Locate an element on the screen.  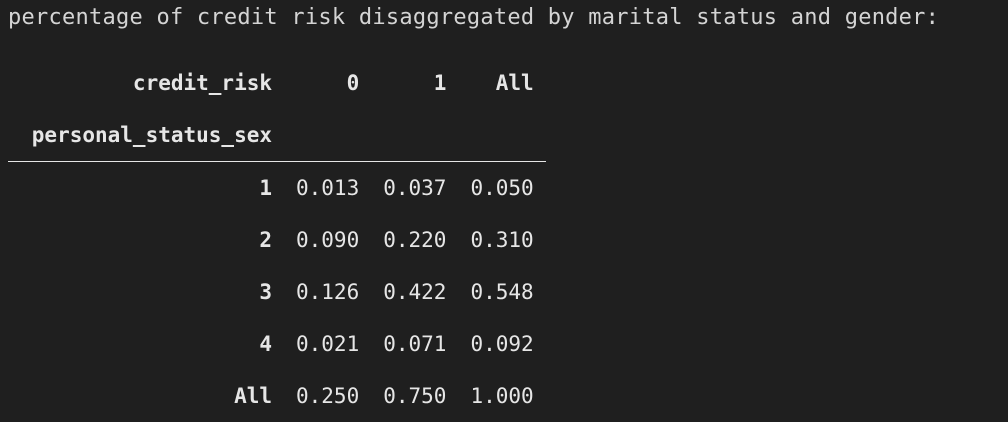
table-cell: 0.220 is located at coordinates (415, 240).